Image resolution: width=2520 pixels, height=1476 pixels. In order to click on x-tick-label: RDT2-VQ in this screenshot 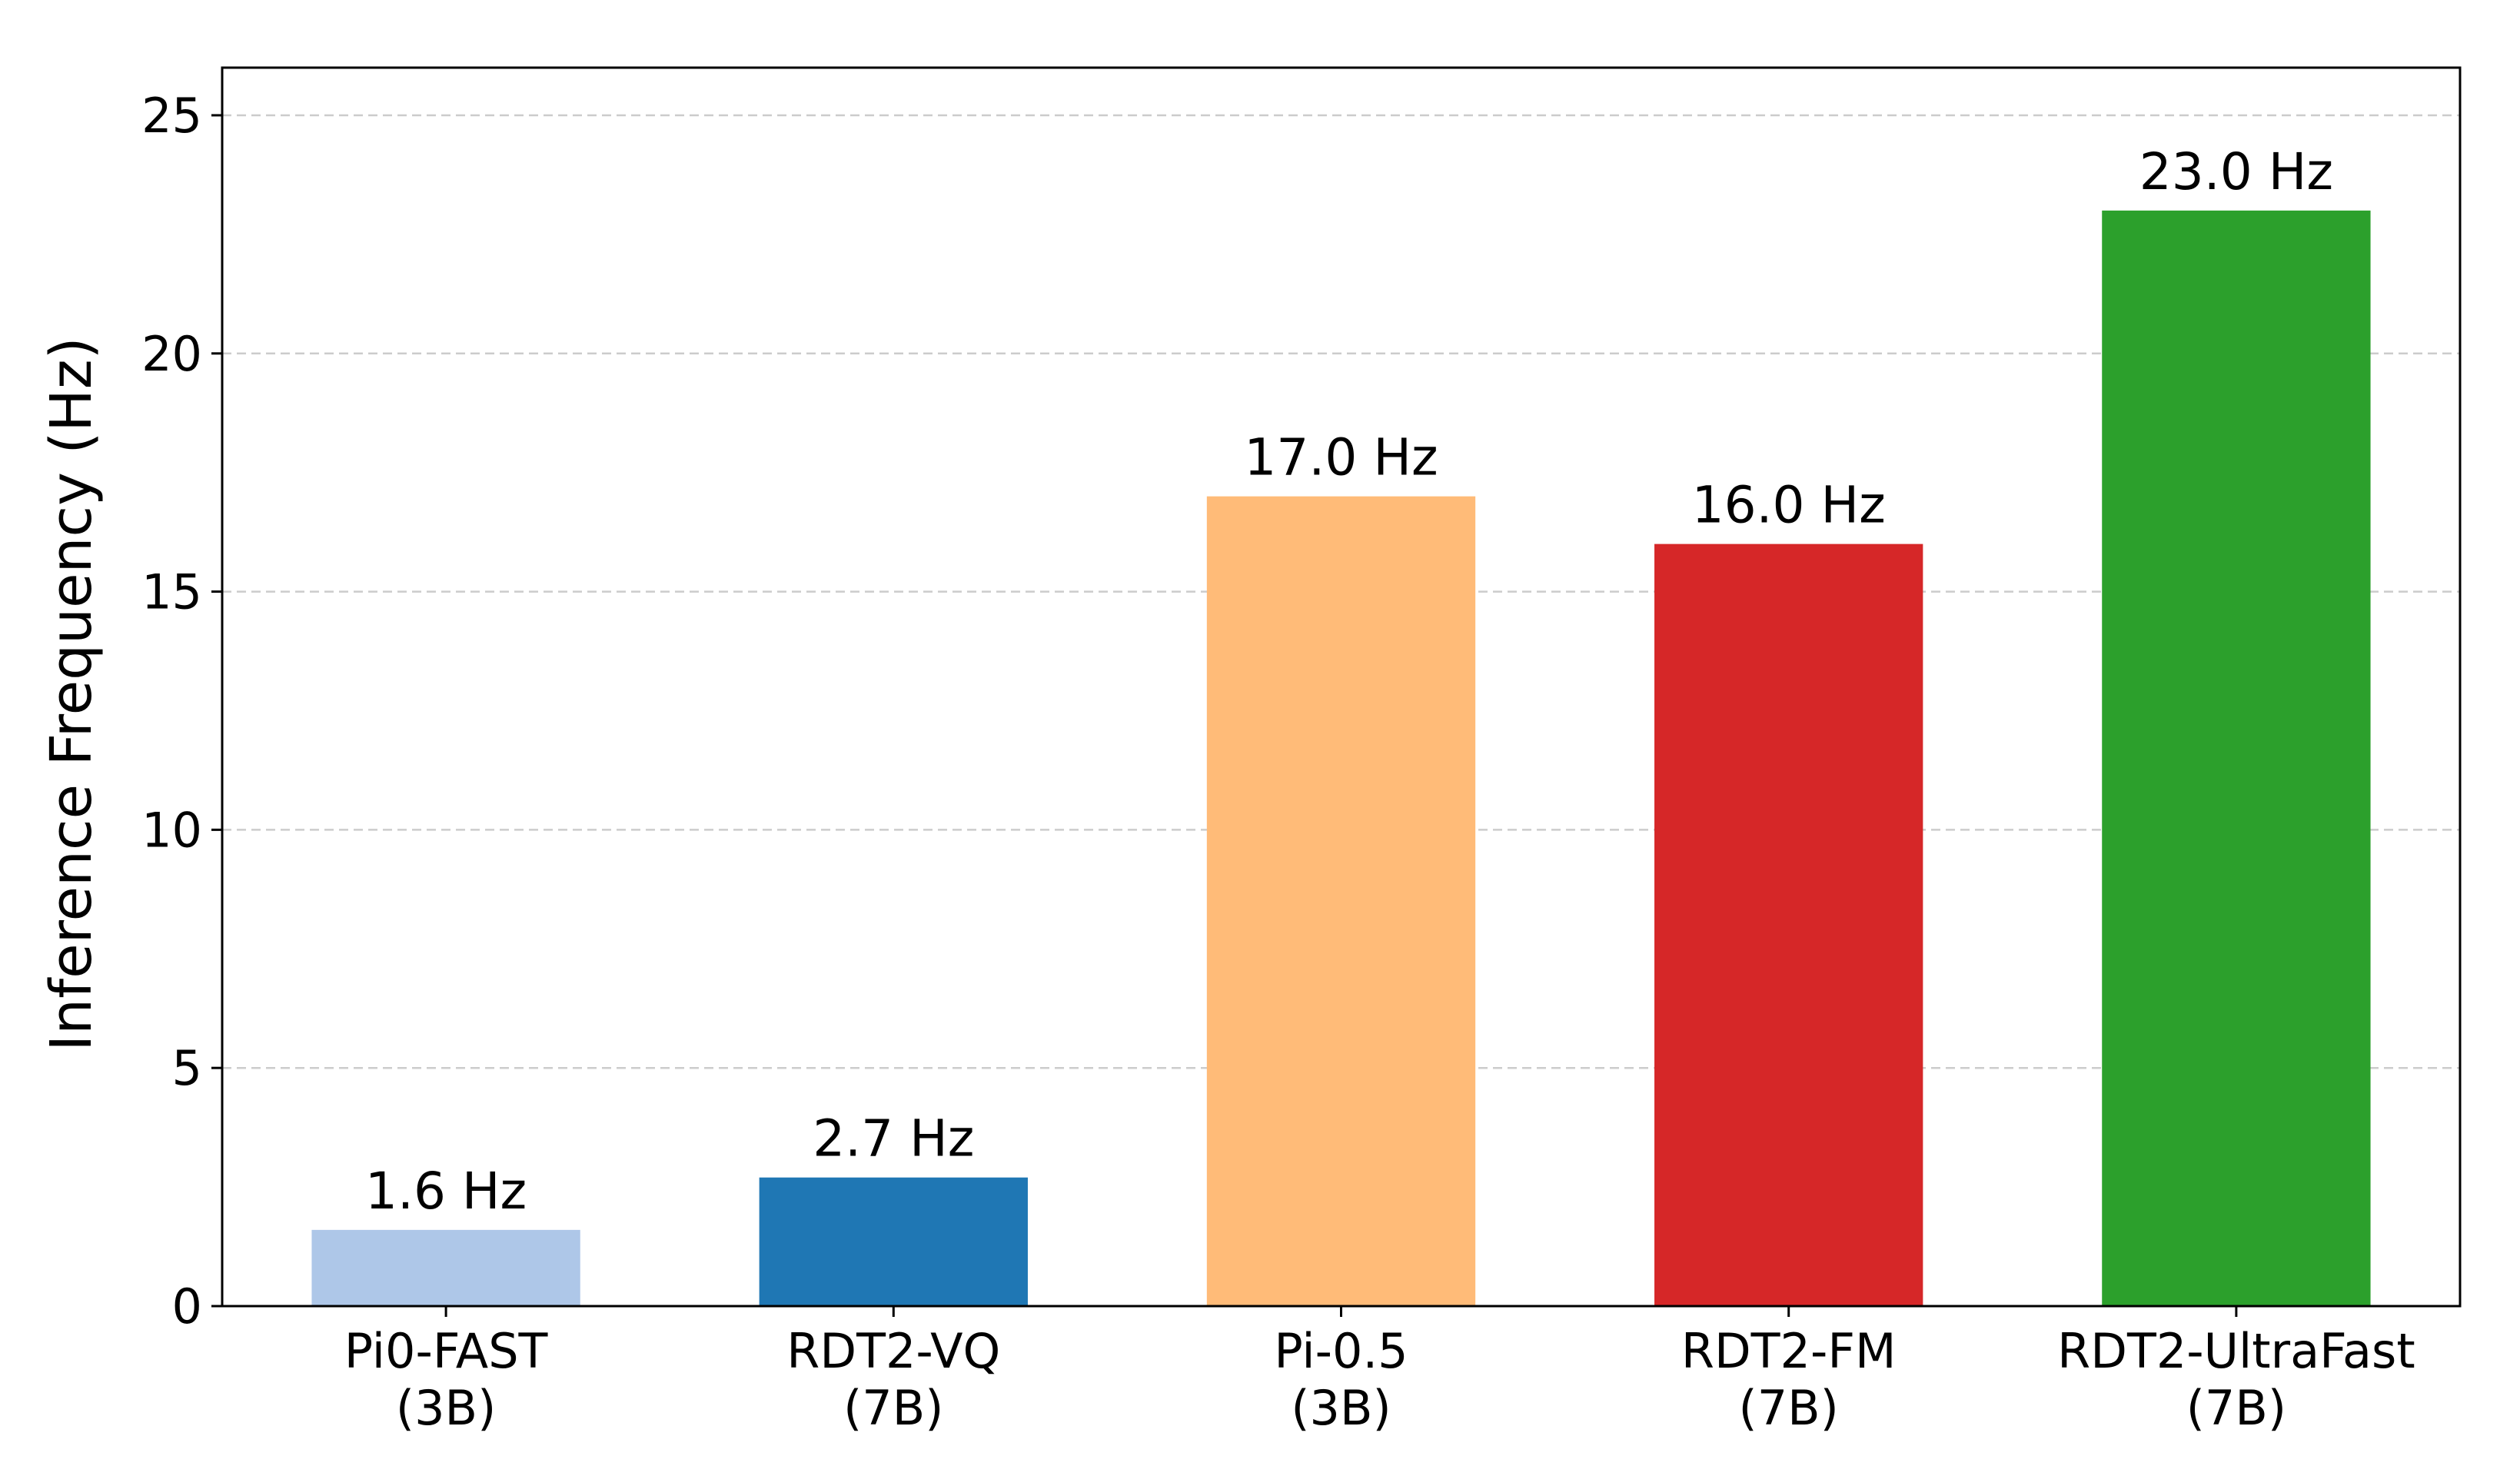, I will do `click(893, 1351)`.